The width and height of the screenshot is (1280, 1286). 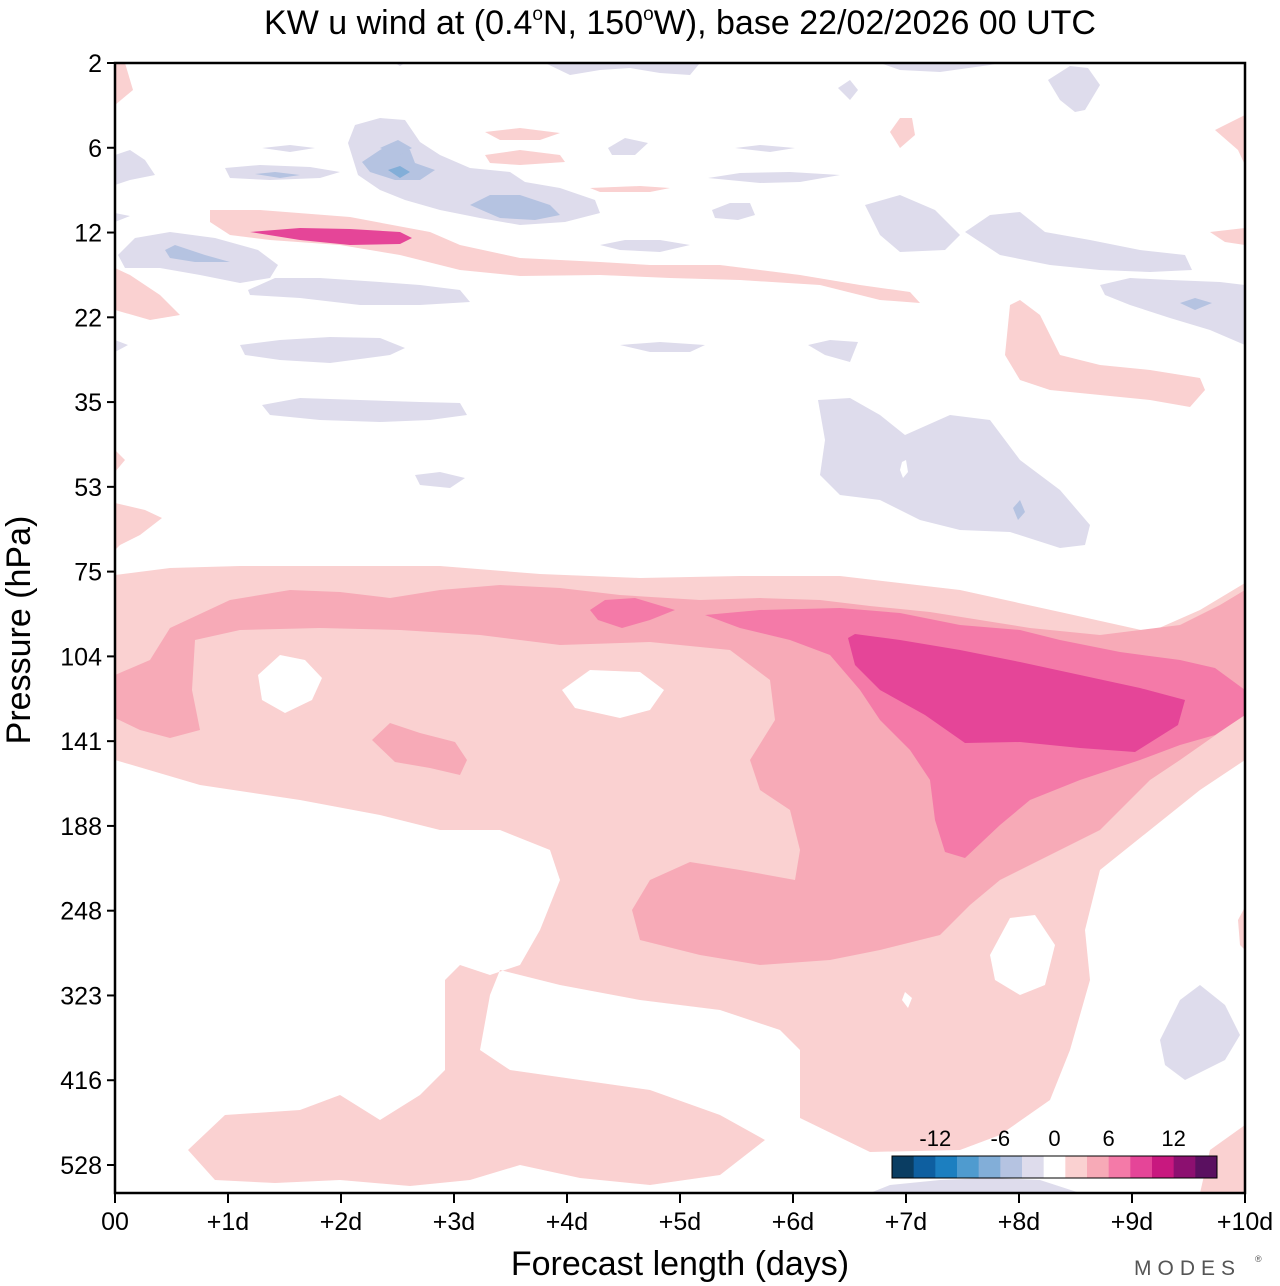 I want to click on colorbar-tick-label: 12, so click(x=1173, y=1138).